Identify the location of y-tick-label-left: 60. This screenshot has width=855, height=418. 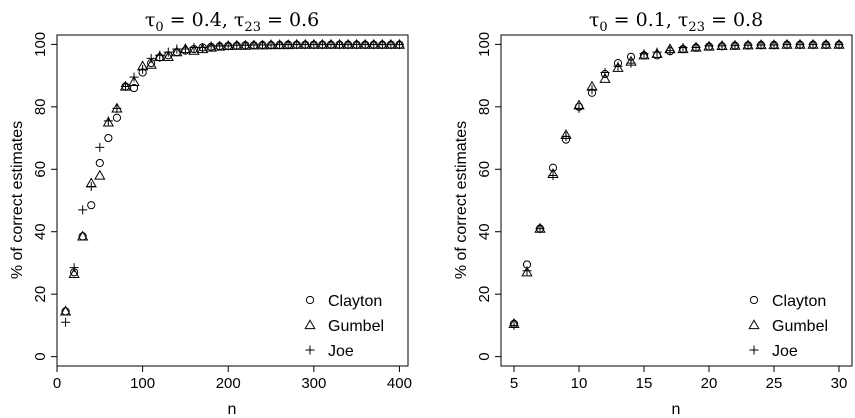
(40, 169).